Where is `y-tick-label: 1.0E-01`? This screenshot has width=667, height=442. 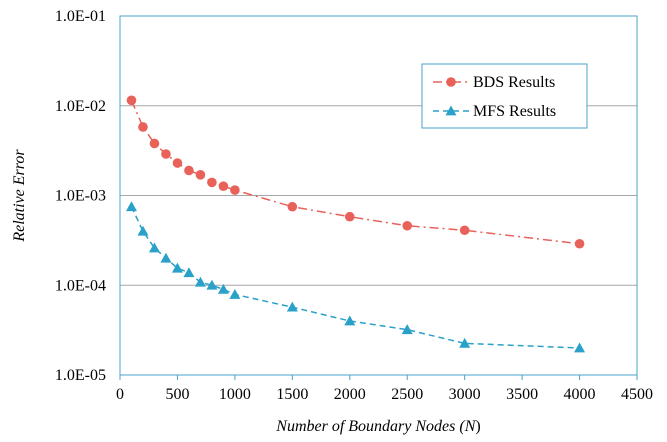 y-tick-label: 1.0E-01 is located at coordinates (80, 16).